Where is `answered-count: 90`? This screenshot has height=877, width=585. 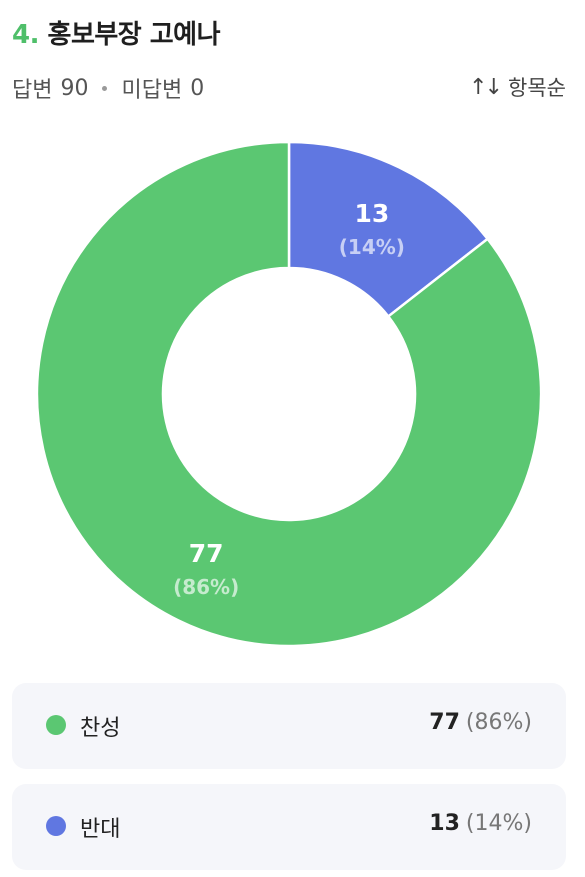
answered-count: 90 is located at coordinates (74, 88).